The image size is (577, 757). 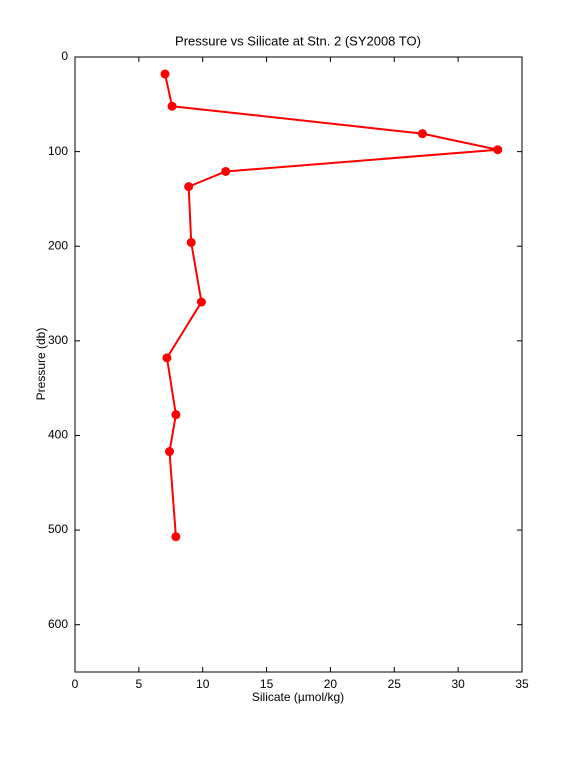 What do you see at coordinates (331, 684) in the screenshot?
I see `x-tick-label: 20` at bounding box center [331, 684].